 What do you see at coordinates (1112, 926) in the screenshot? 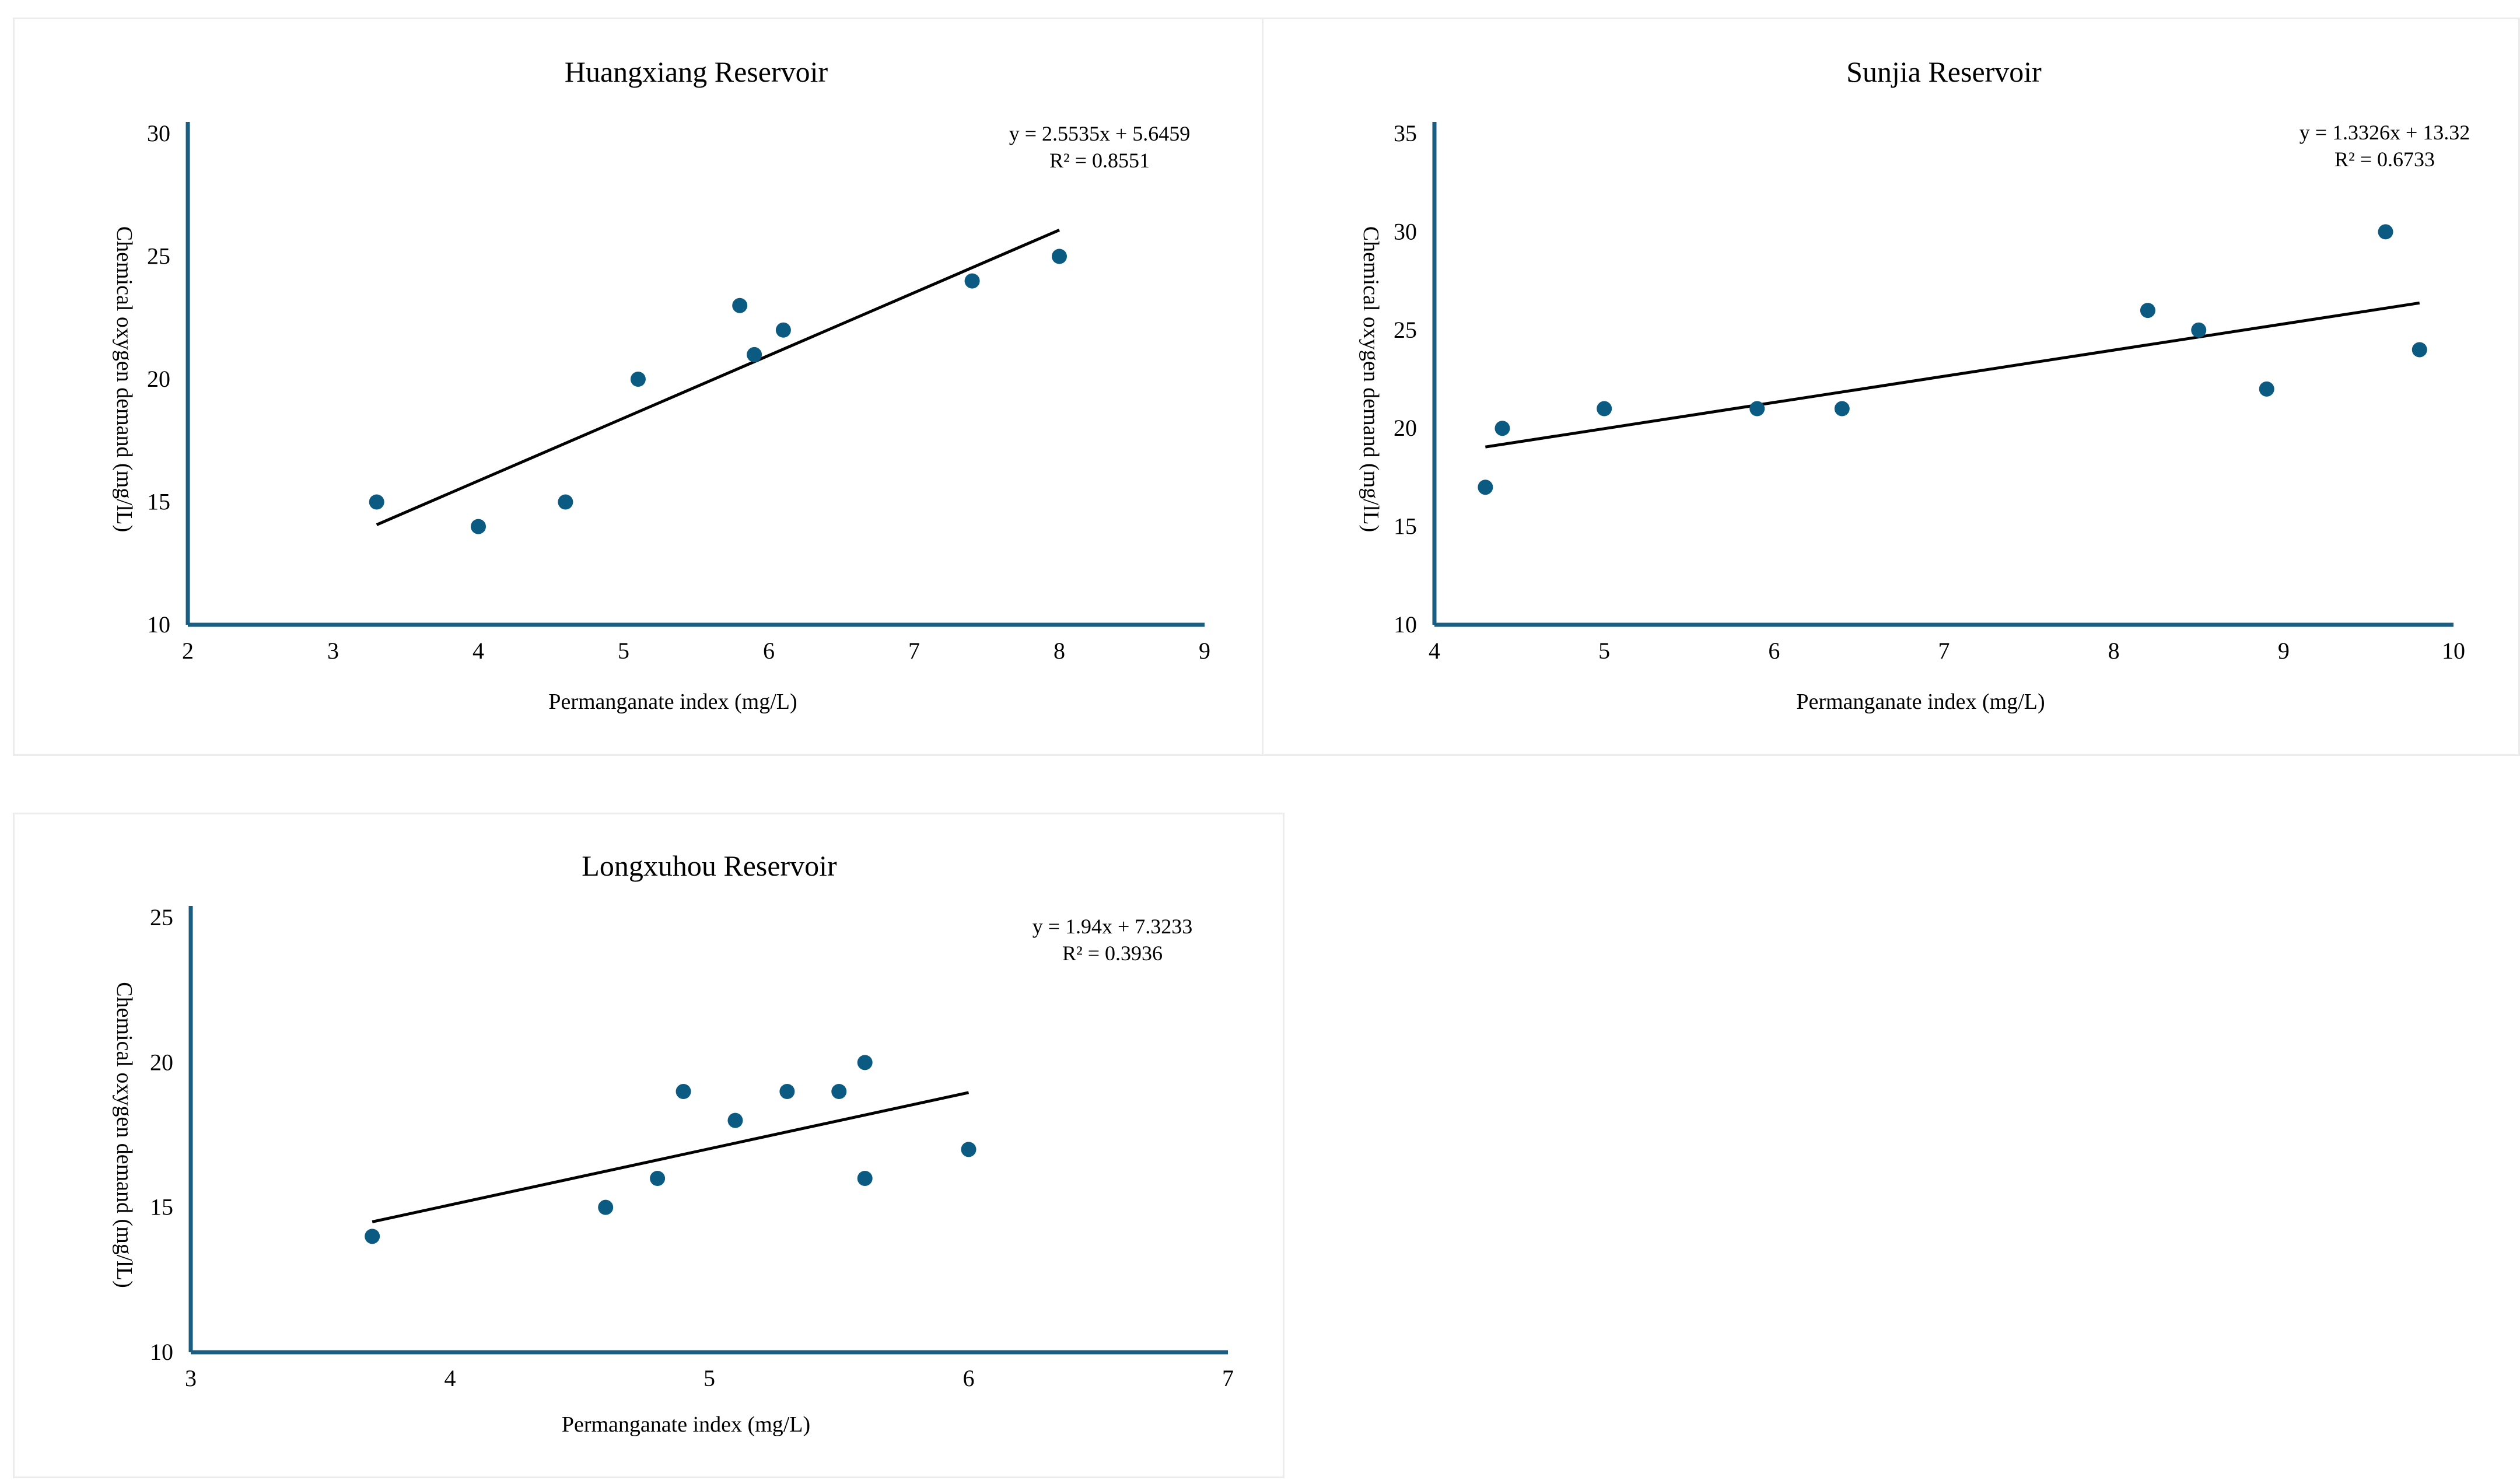
I see `trendline-equation: y = 1.94x + 7.3233` at bounding box center [1112, 926].